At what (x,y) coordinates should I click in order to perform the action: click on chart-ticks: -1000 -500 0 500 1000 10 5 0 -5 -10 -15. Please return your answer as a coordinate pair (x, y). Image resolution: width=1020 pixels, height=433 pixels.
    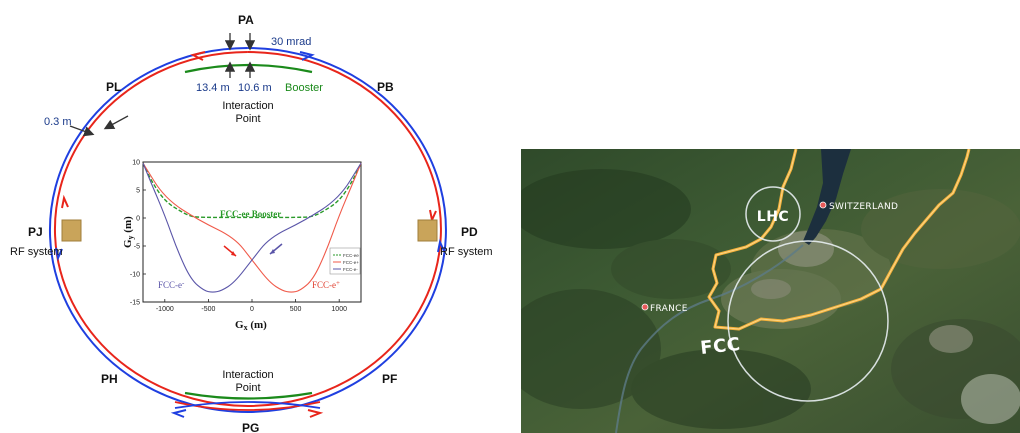
    Looking at the image, I should click on (238, 237).